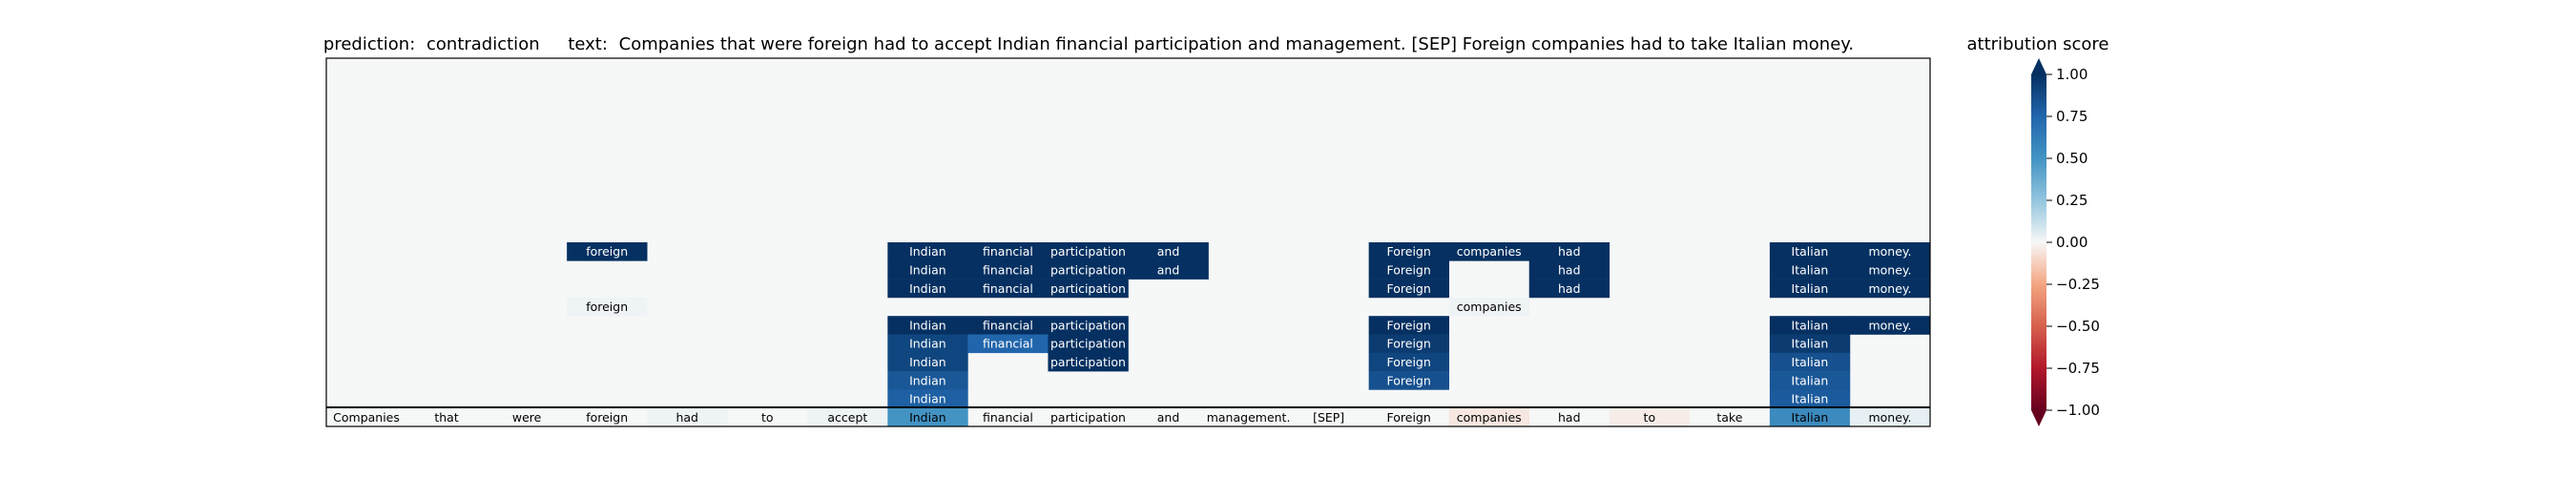 The width and height of the screenshot is (2576, 477). I want to click on heatmap-cell-r10-c3-label: foreign, so click(607, 251).